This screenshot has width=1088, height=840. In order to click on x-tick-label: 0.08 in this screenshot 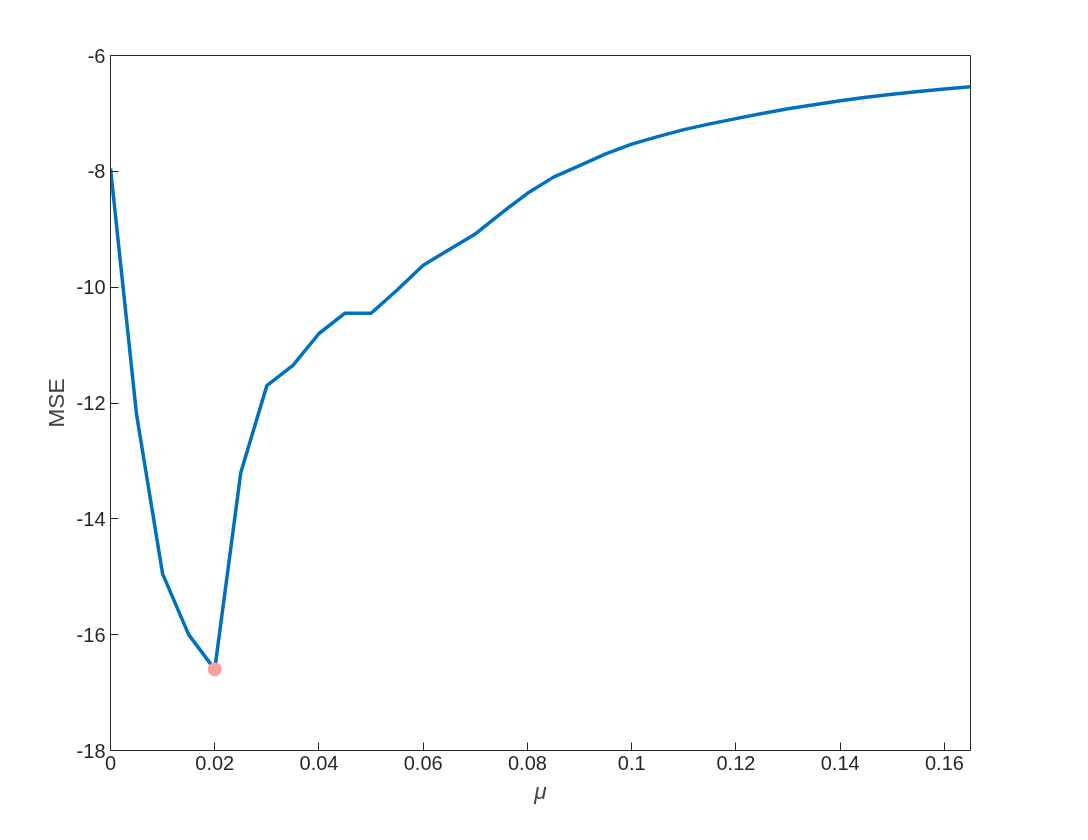, I will do `click(527, 762)`.